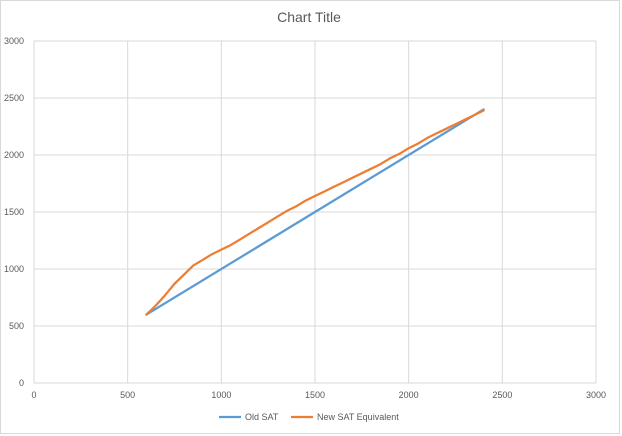 Image resolution: width=622 pixels, height=436 pixels. I want to click on y-tick-label: 1000, so click(14, 269).